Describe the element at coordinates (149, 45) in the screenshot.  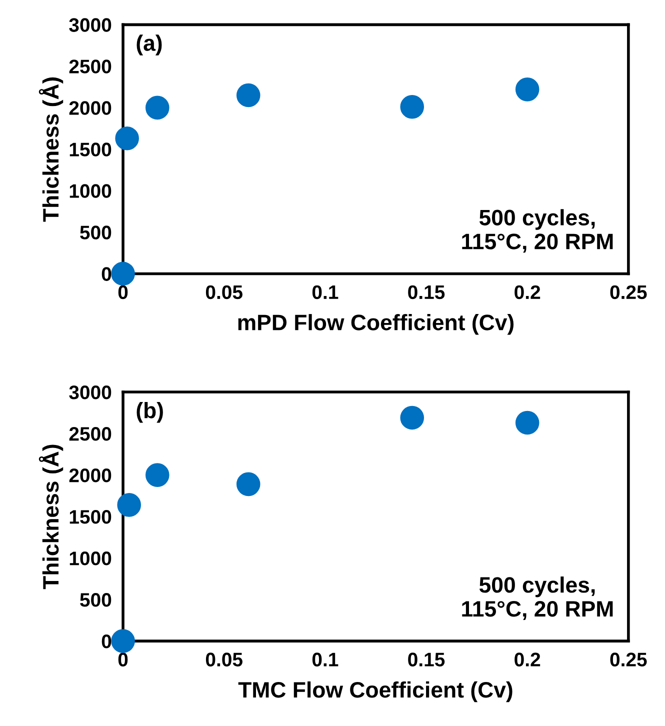
I see `annotation: (a)` at that location.